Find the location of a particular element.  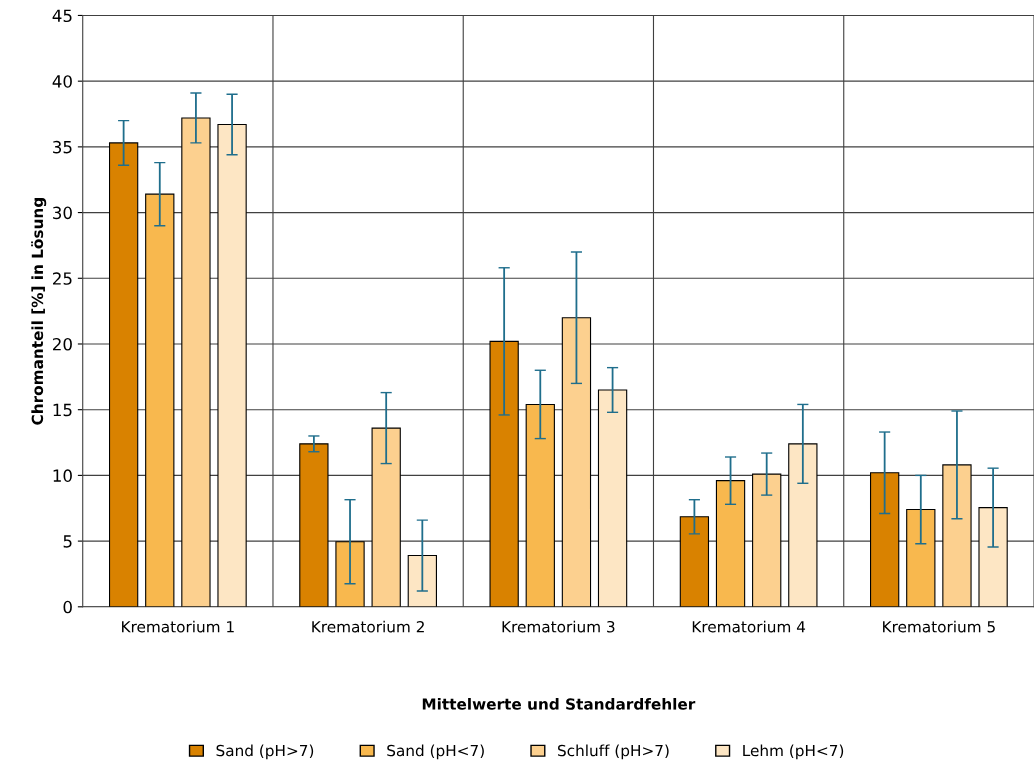

legend-label: Lehm (pH<7) is located at coordinates (793, 752).